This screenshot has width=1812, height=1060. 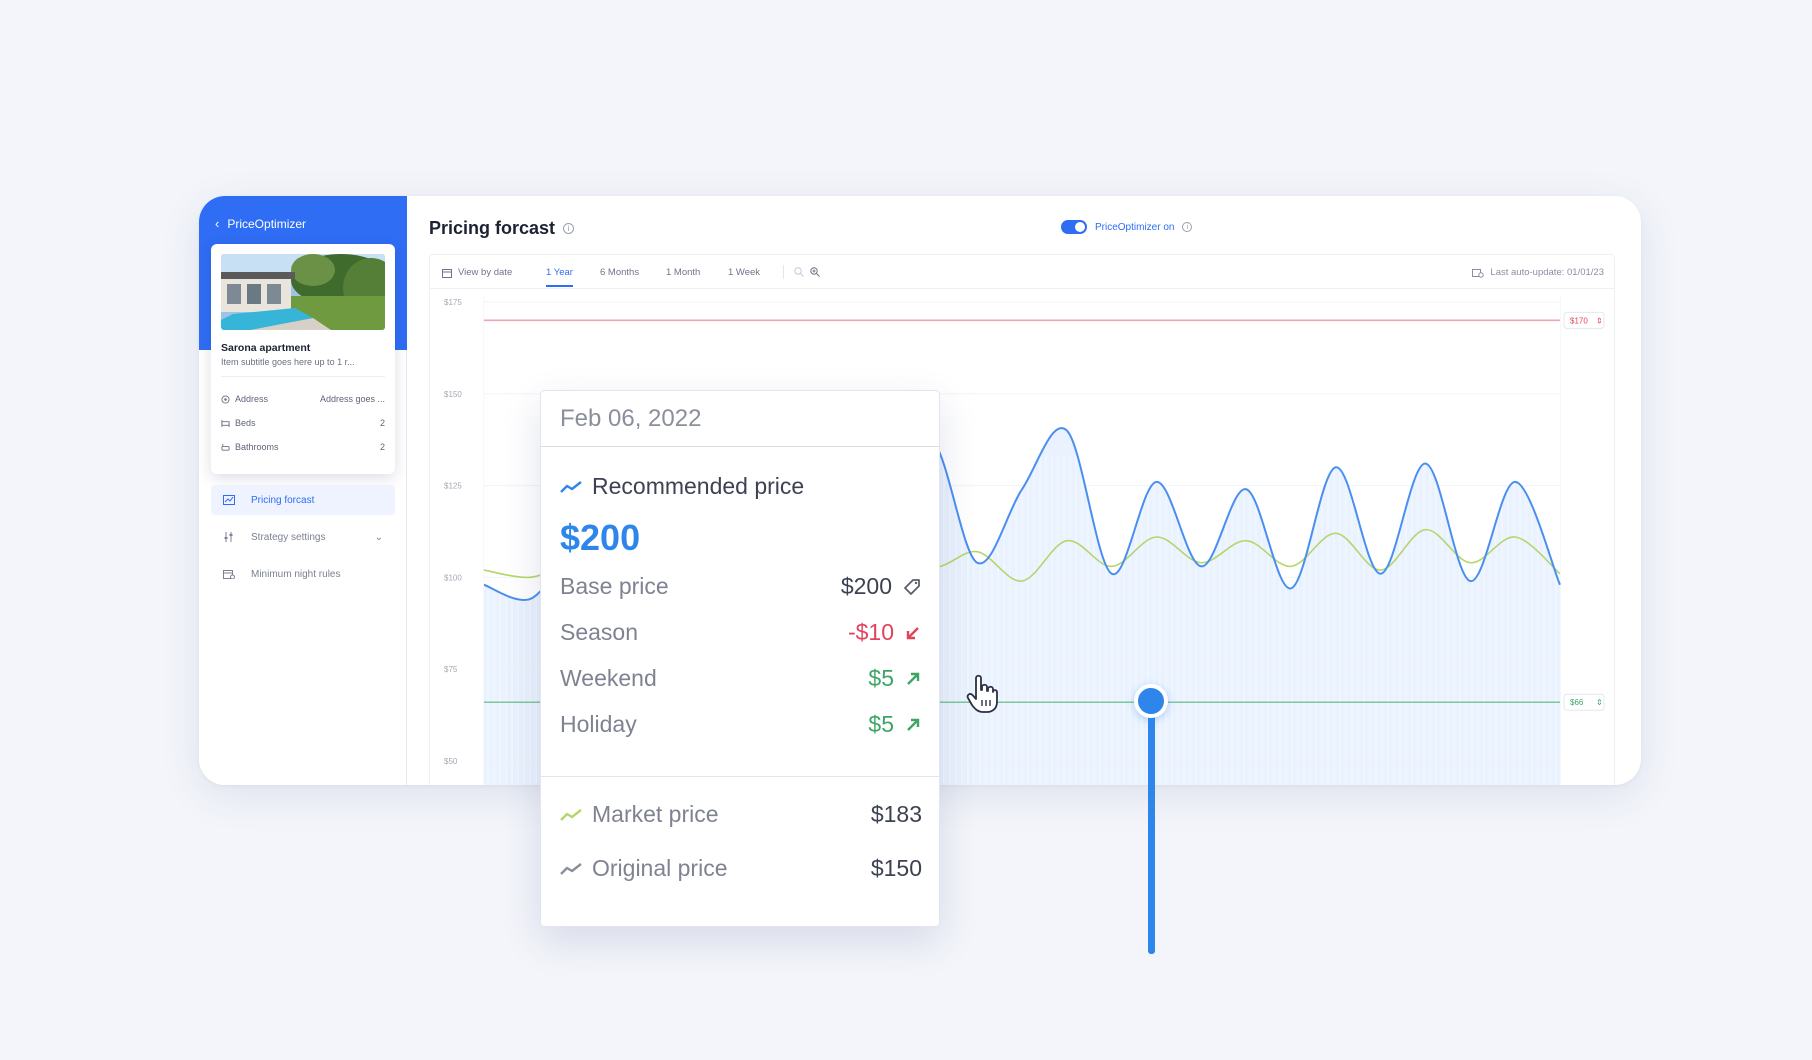 What do you see at coordinates (453, 394) in the screenshot?
I see `y-tick-label: $150` at bounding box center [453, 394].